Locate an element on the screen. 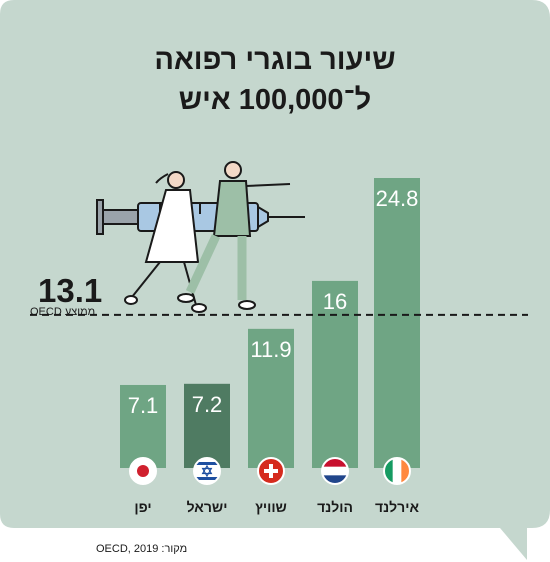 The image size is (550, 562). bar-value-label: 7.1 is located at coordinates (143, 405).